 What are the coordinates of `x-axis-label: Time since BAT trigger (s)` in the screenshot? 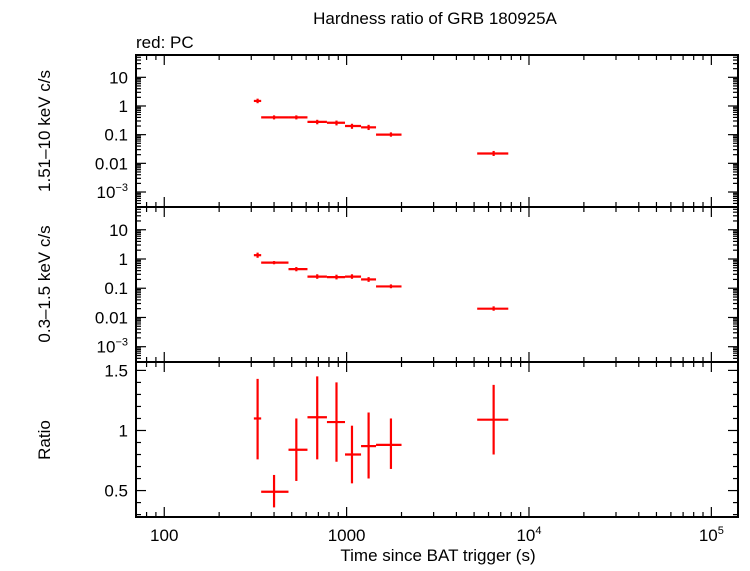 It's located at (437, 555).